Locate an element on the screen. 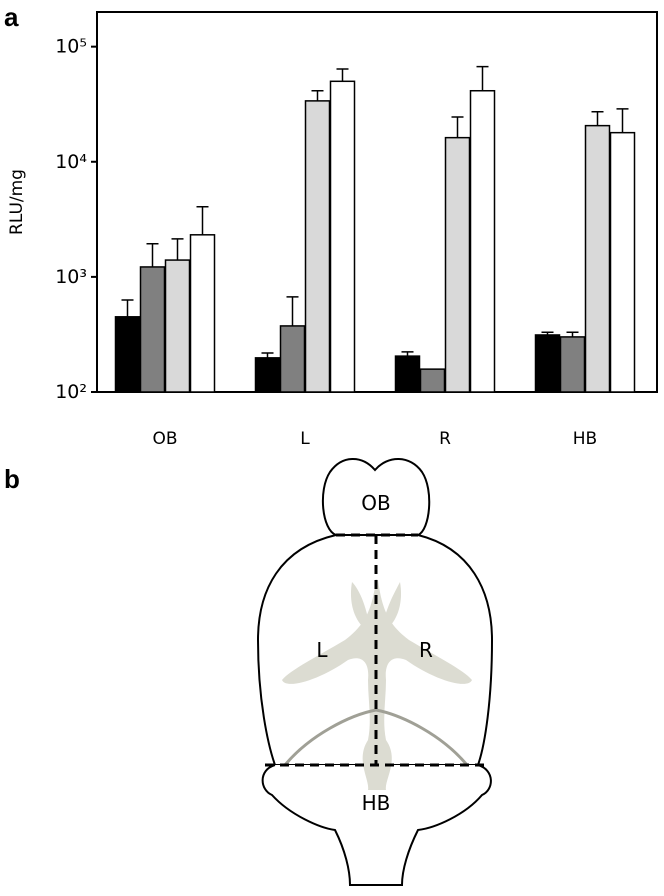  dissection-lines is located at coordinates (376, 650).